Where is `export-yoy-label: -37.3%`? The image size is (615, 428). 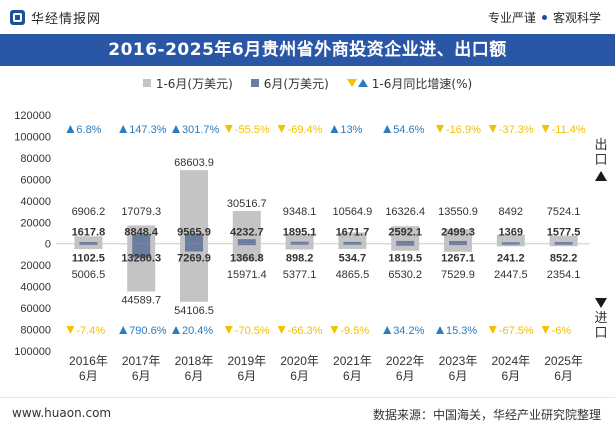 export-yoy-label: -37.3% is located at coordinates (516, 130).